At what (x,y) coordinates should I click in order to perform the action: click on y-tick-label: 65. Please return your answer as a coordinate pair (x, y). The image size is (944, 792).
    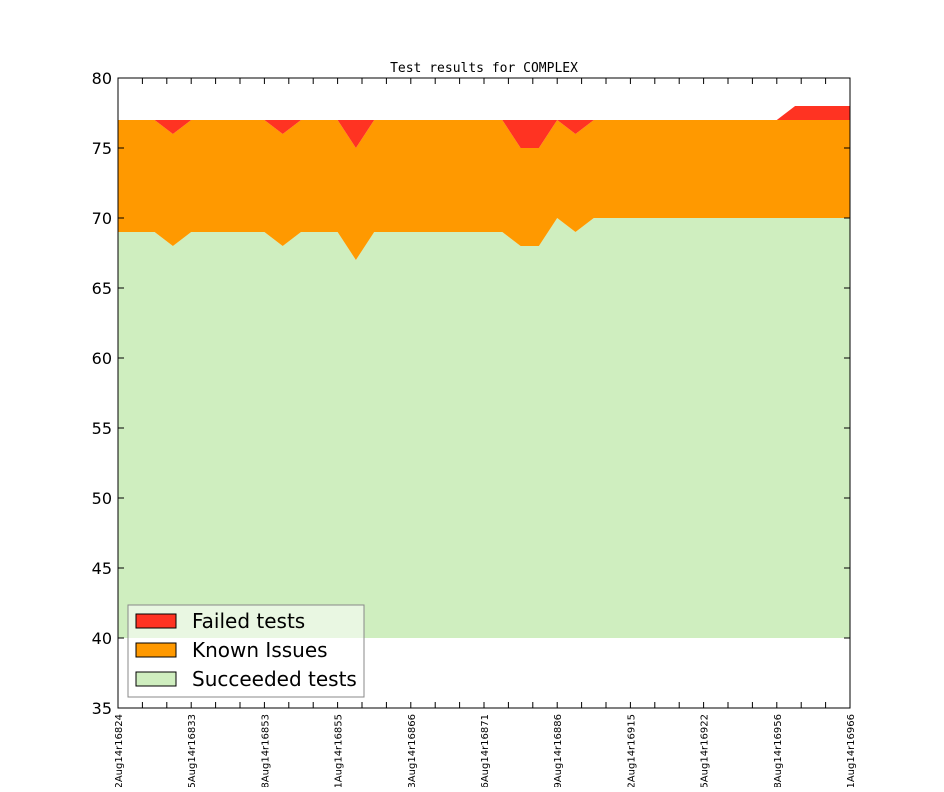
    Looking at the image, I should click on (102, 288).